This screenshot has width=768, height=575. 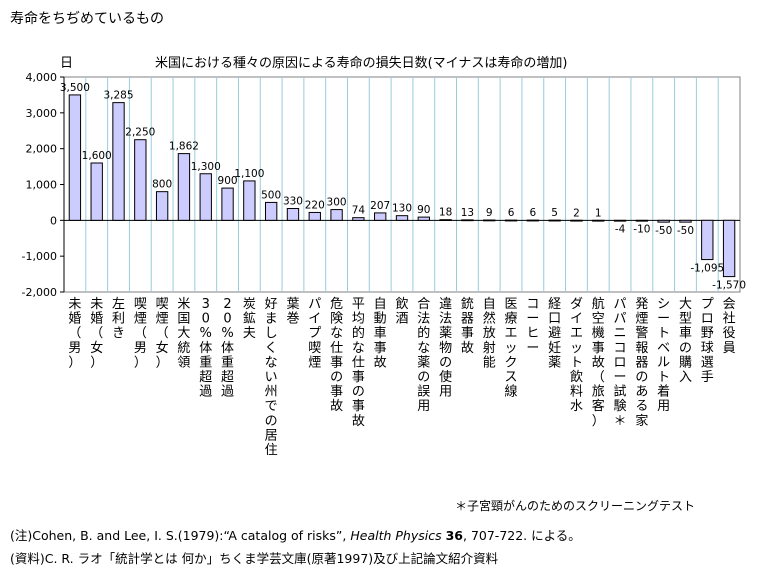 What do you see at coordinates (336, 355) in the screenshot?
I see `category-label: 危険な仕事の事故` at bounding box center [336, 355].